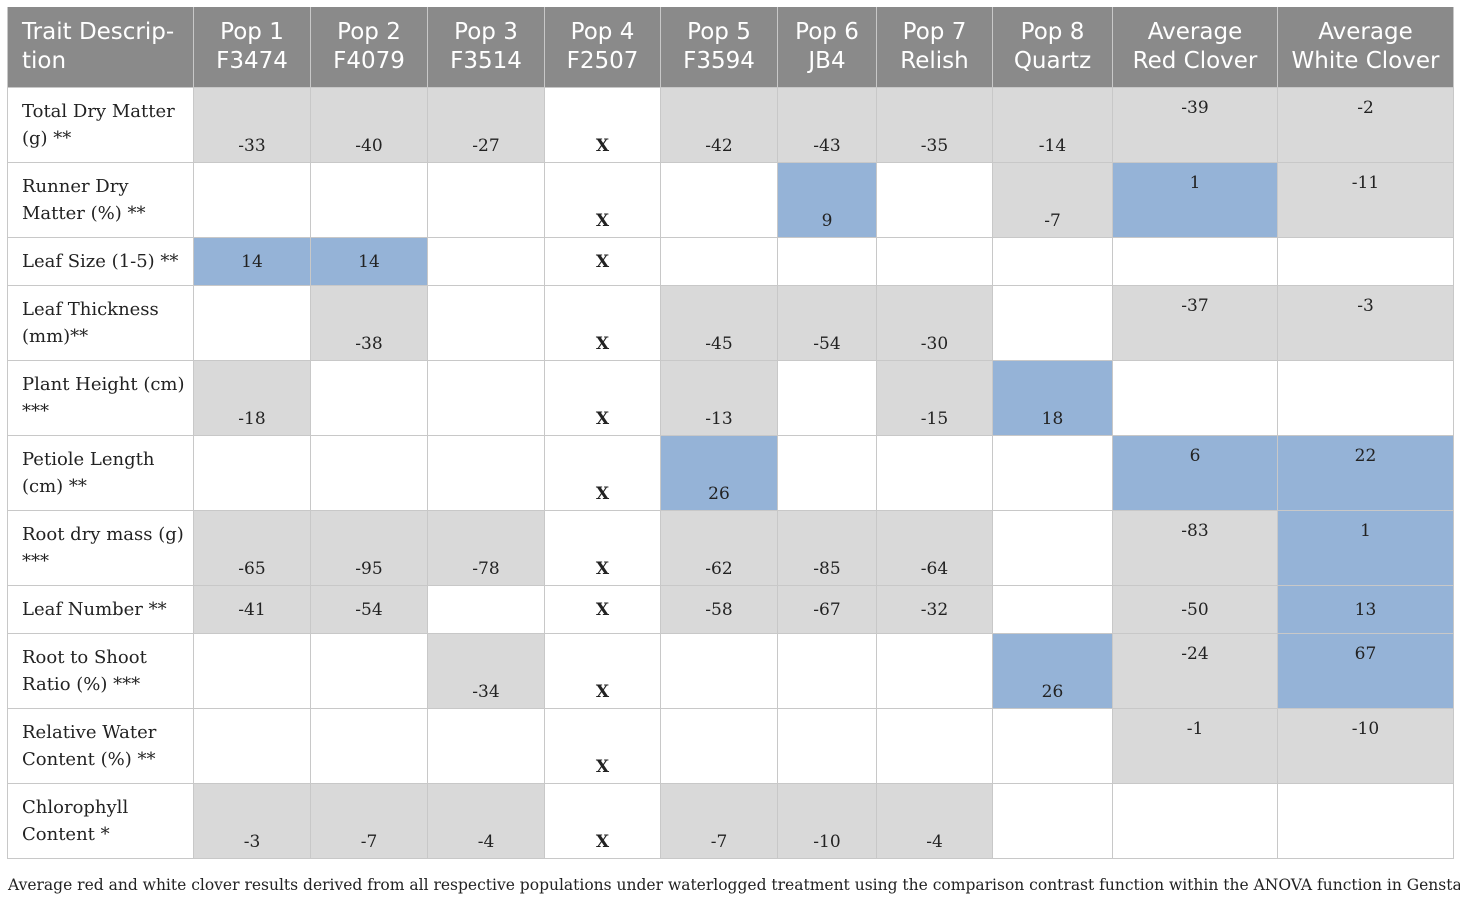 The height and width of the screenshot is (906, 1460). Describe the element at coordinates (1365, 323) in the screenshot. I see `cell-value: -3` at that location.